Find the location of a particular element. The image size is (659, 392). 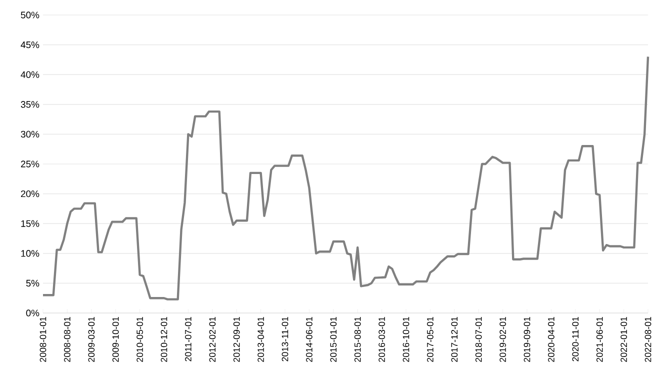

x-tick-label: 2014-06-01 is located at coordinates (309, 339).